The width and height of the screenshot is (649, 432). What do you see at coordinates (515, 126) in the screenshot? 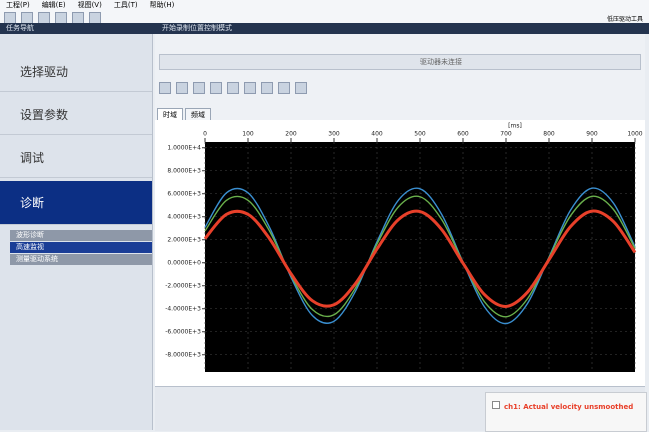
I see `x-axis-label: [ms]` at bounding box center [515, 126].